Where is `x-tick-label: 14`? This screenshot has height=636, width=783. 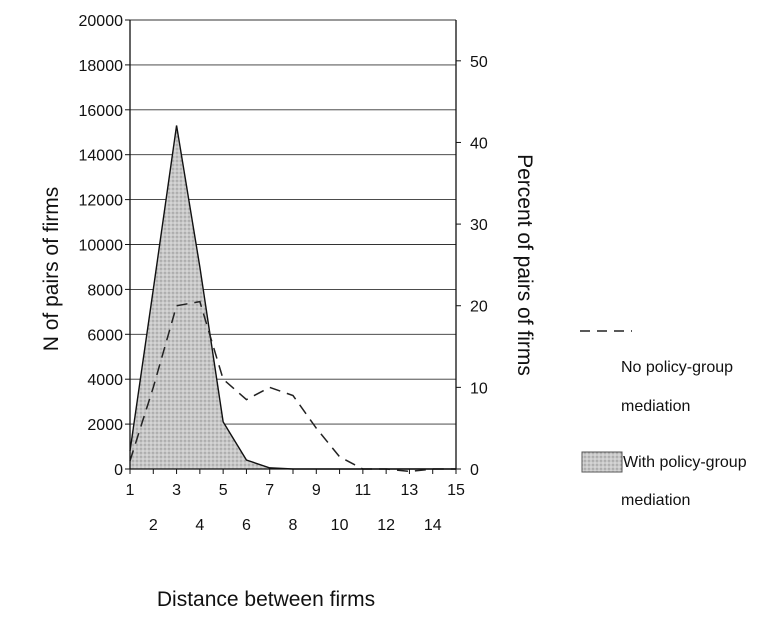 x-tick-label: 14 is located at coordinates (433, 525).